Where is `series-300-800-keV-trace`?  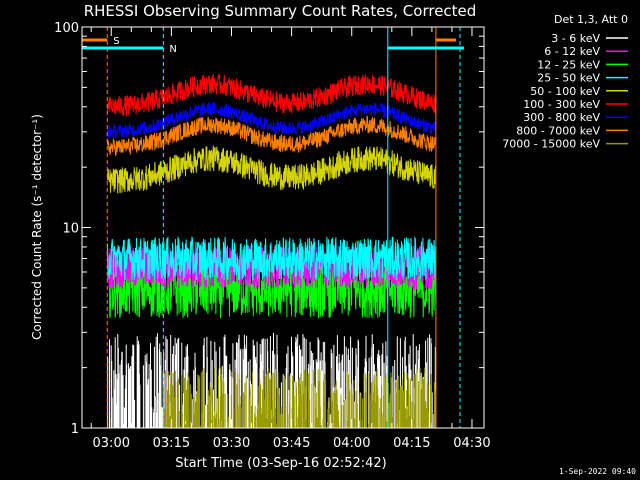
series-300-800-keV-trace is located at coordinates (271, 120).